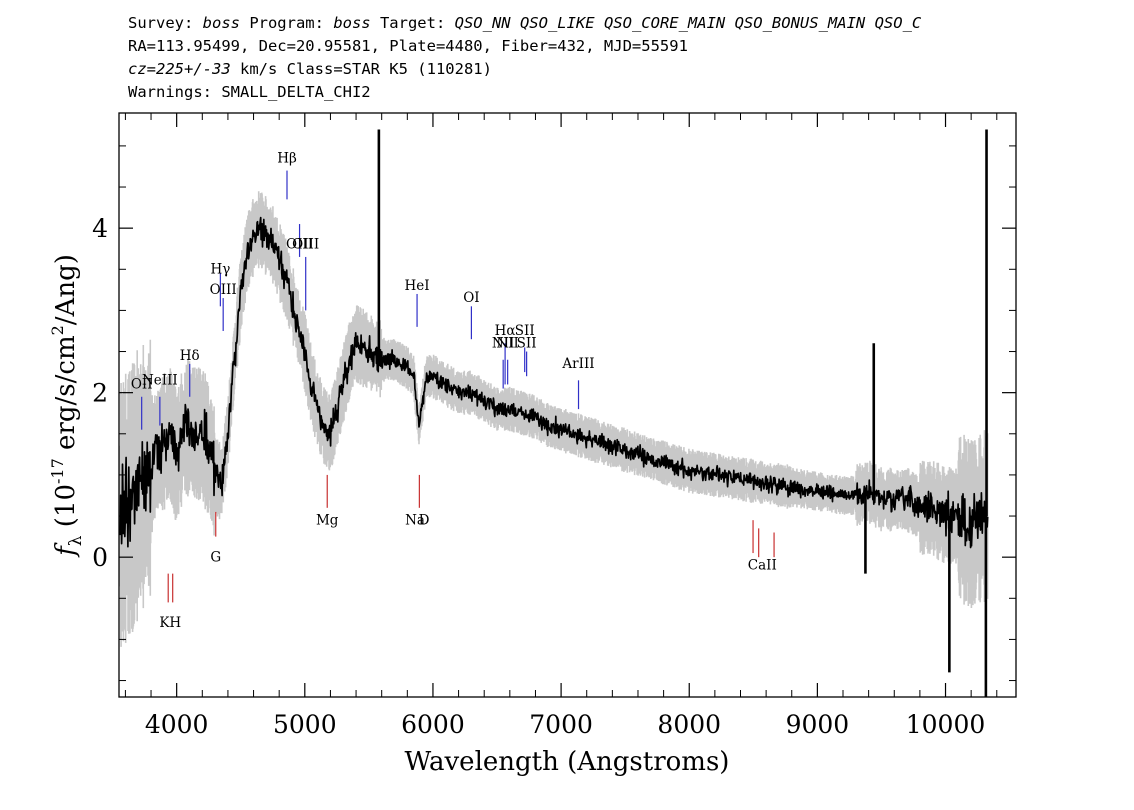 This screenshot has height=810, width=1134. What do you see at coordinates (567, 762) in the screenshot?
I see `x-axis-title: Wavelength (Angstroms)` at bounding box center [567, 762].